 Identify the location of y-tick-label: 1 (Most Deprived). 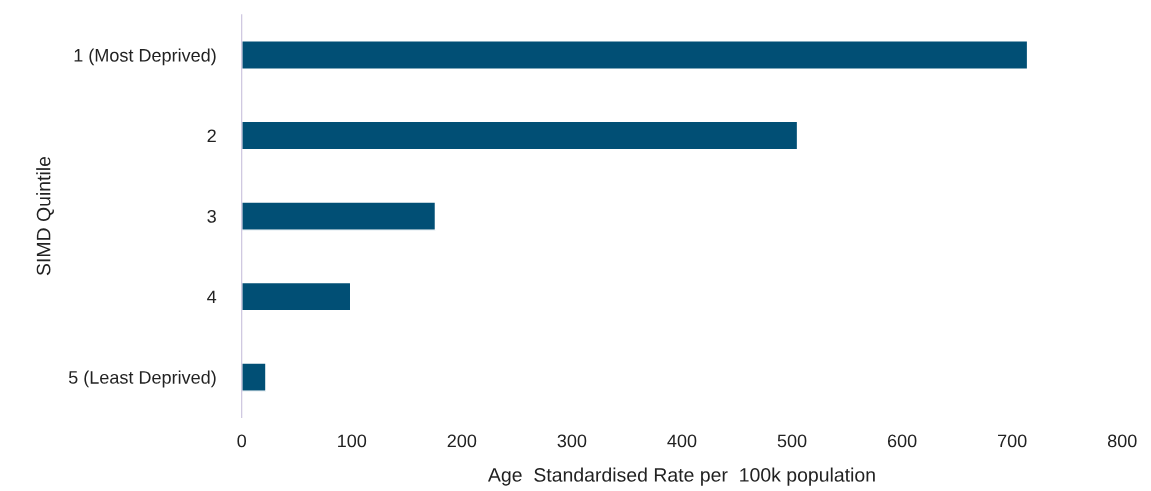
(145, 57).